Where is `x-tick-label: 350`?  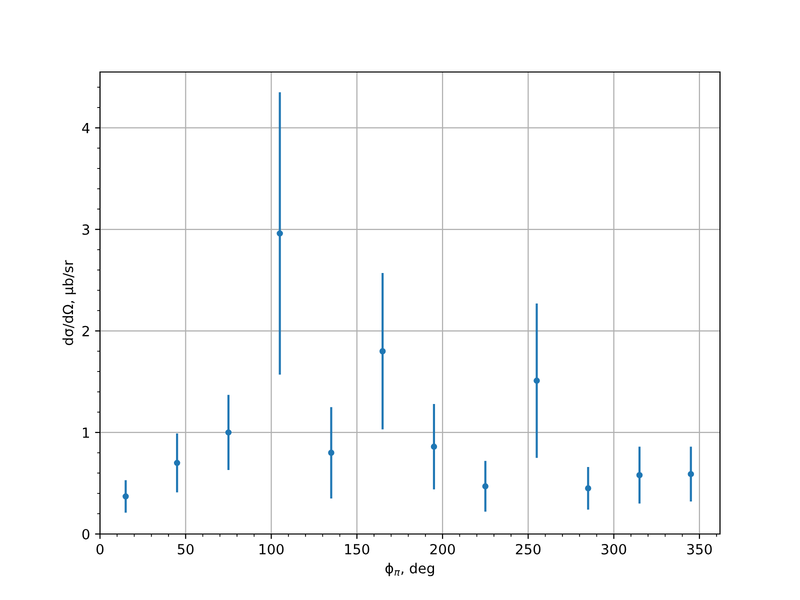
x-tick-label: 350 is located at coordinates (699, 549).